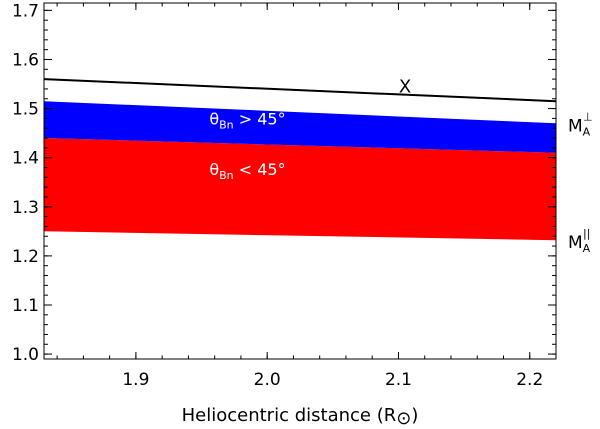 This screenshot has width=600, height=429. I want to click on y-tick-label: 1.4, so click(25, 159).